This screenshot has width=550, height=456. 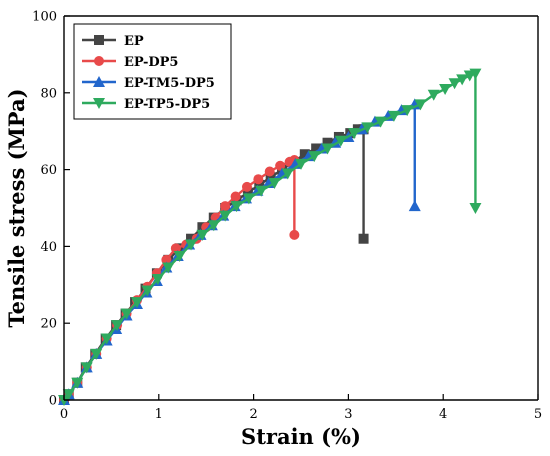 I want to click on y-ticks: 0 20 40 60 80 100, so click(x=51, y=209).